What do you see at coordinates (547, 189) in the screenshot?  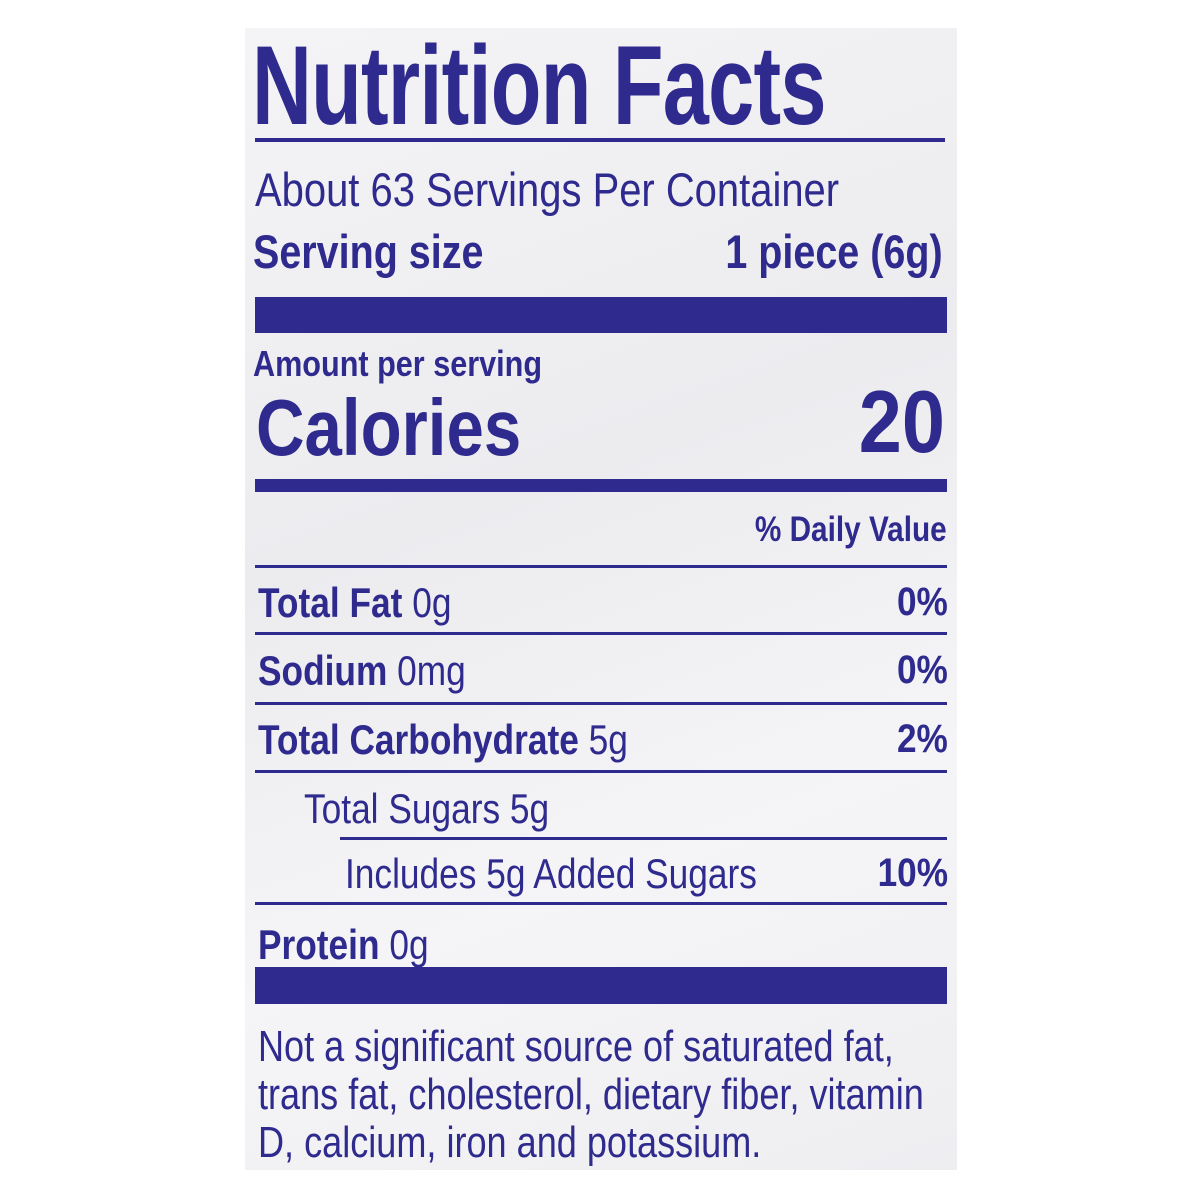 I see `servings-per-container: About 63 Servings Per Container` at bounding box center [547, 189].